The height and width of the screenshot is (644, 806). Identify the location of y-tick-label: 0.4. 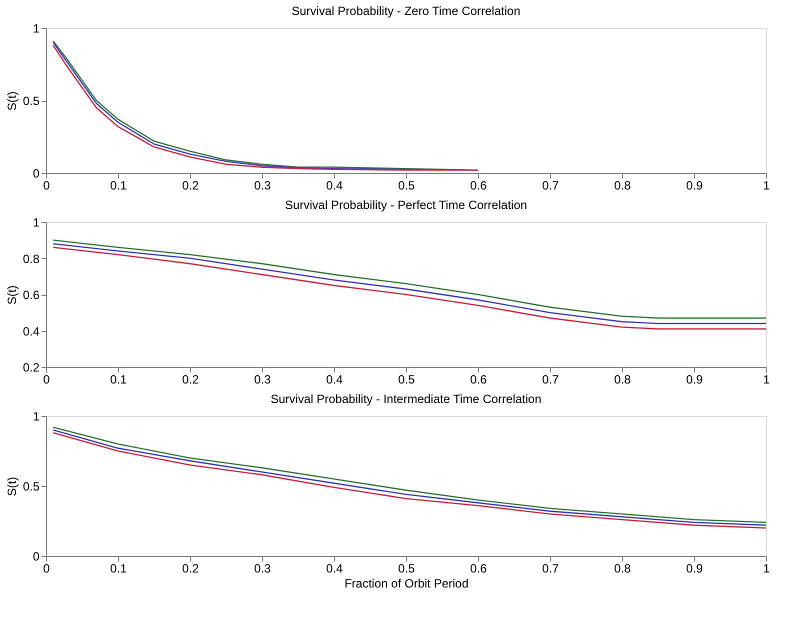
(31, 331).